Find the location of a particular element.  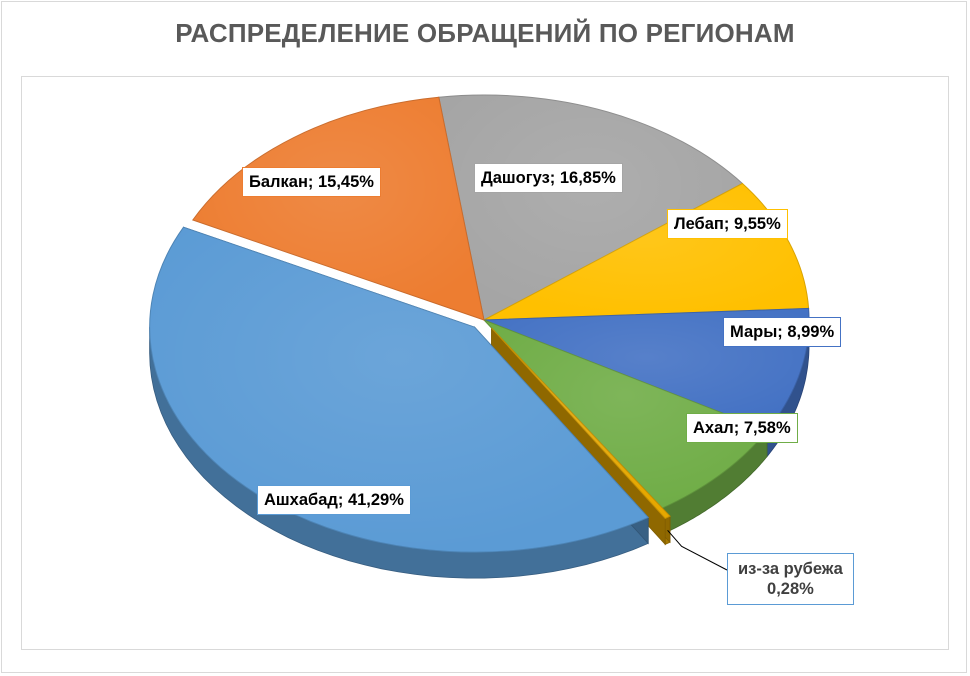

data-label-dashoguz: Дашогуз; 16,85% is located at coordinates (548, 178).